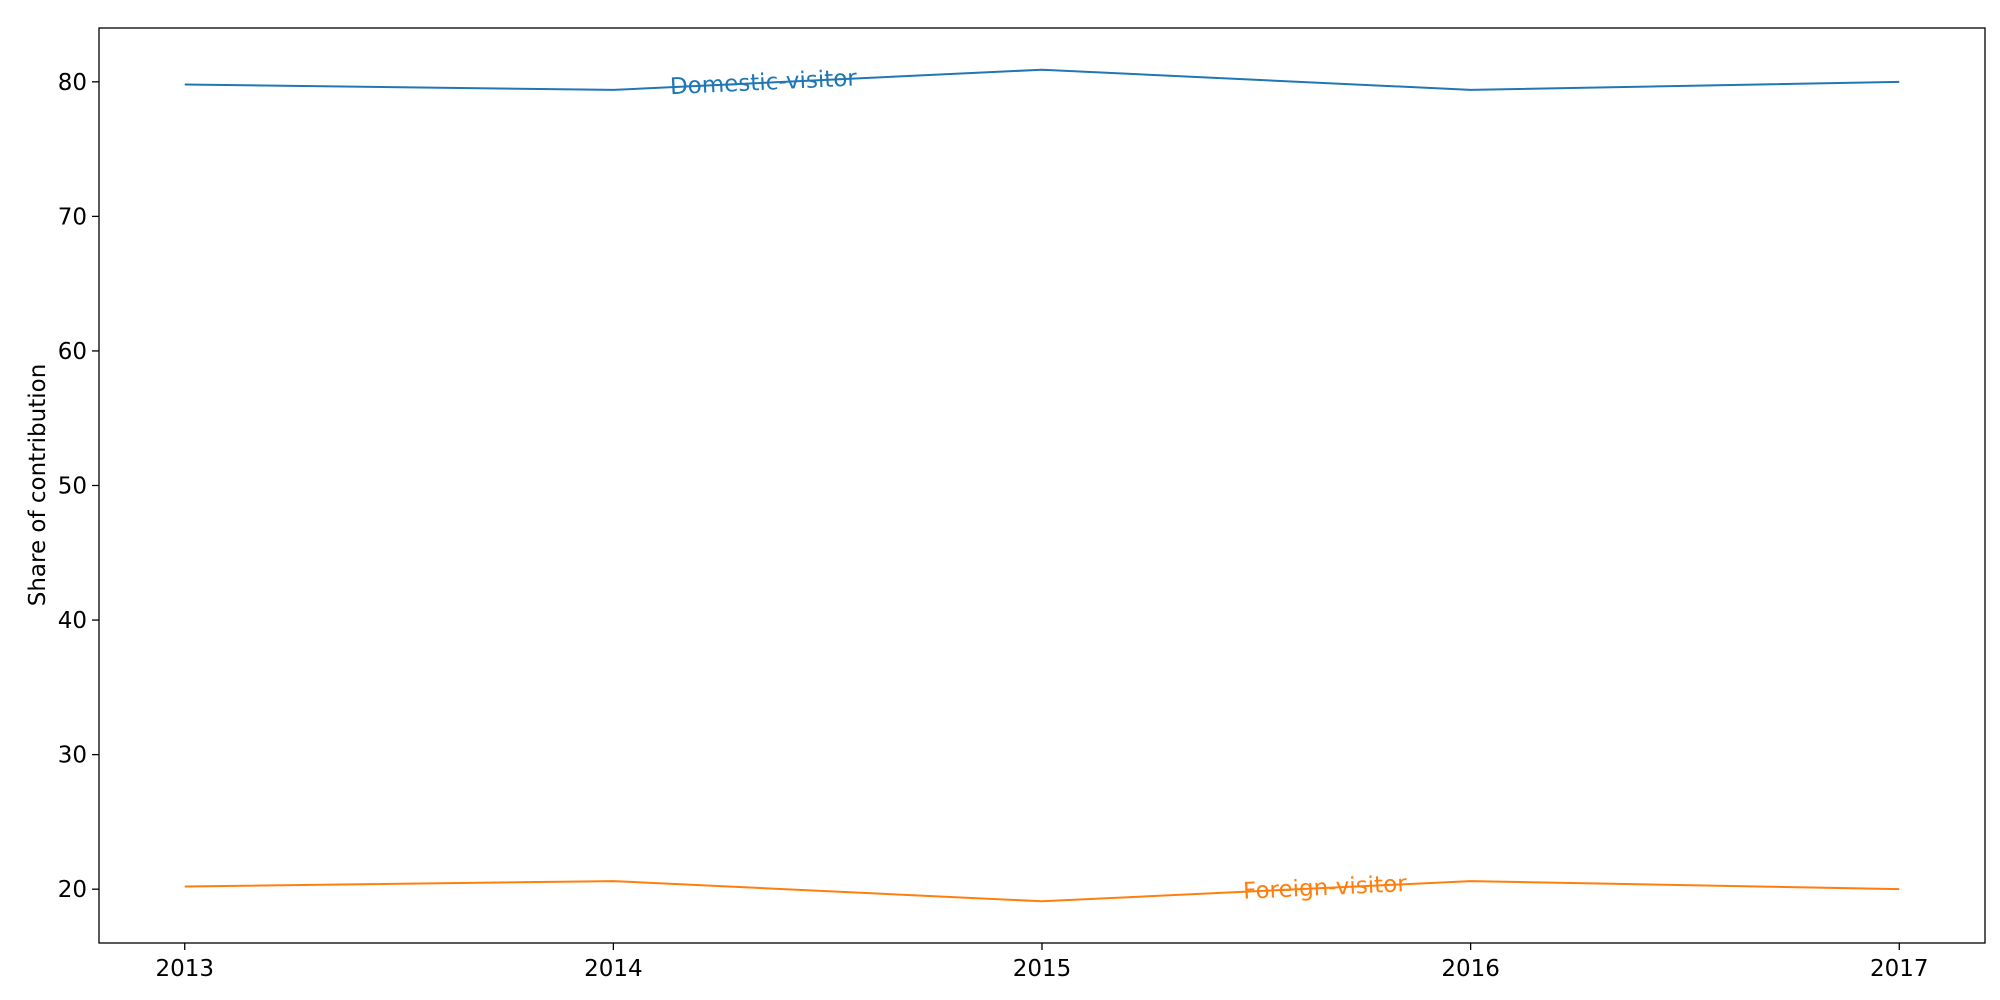 This screenshot has height=1000, width=2000. I want to click on series-inline-label: Foreign-visitor, so click(1324, 888).